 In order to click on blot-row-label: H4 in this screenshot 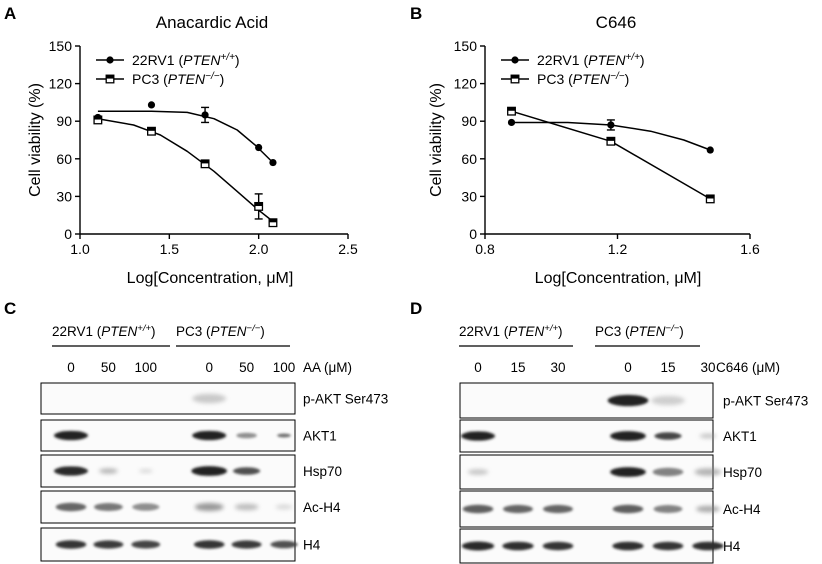, I will do `click(312, 545)`.